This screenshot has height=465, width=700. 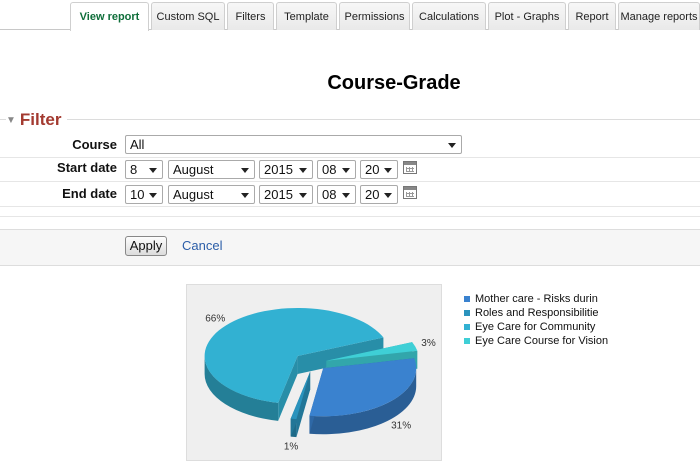 I want to click on end-hour-select: 08, so click(x=336, y=194).